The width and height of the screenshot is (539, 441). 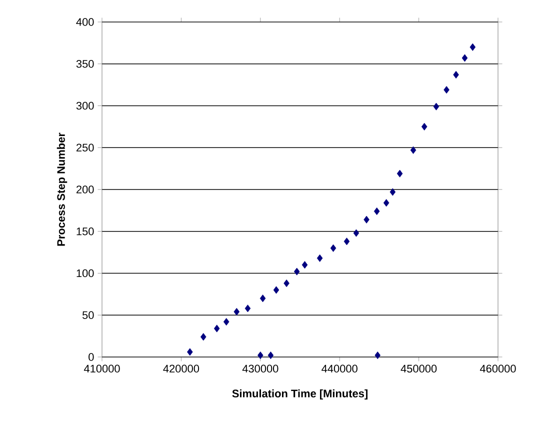 I want to click on y-tick-label: 350, so click(x=85, y=64).